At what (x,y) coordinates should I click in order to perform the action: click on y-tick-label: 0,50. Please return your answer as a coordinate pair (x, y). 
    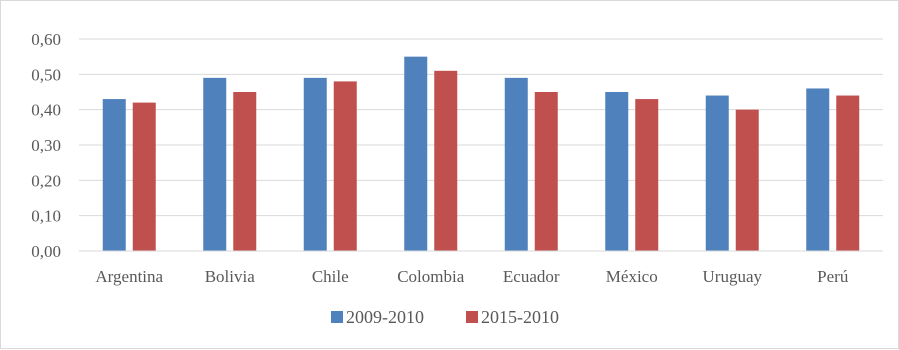
    Looking at the image, I should click on (46, 74).